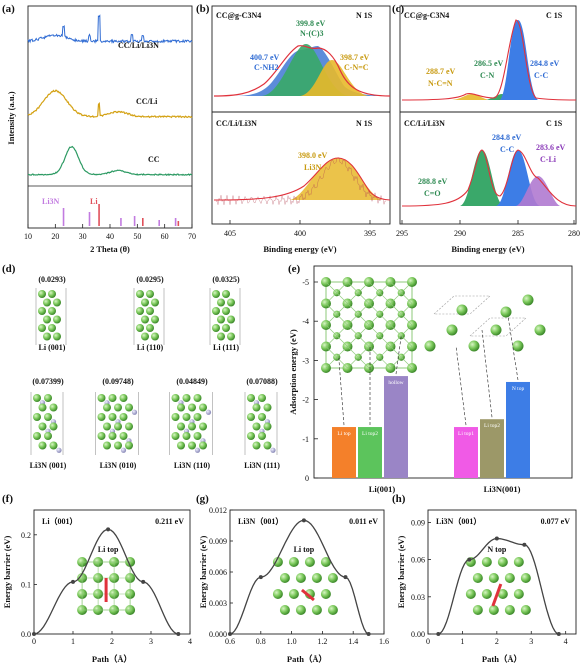  Describe the element at coordinates (192, 236) in the screenshot. I see `tick-label: 70` at that location.